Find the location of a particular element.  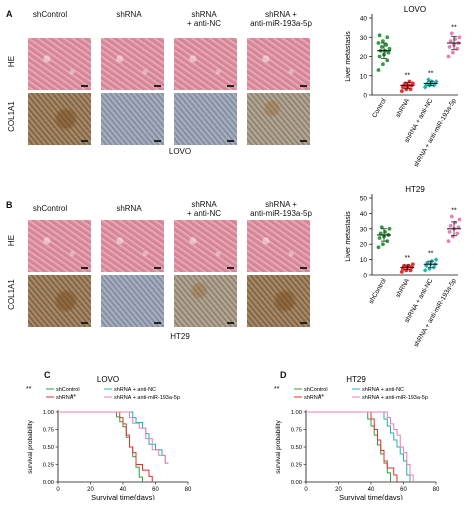

y-tick-label: 1.00 is located at coordinates (296, 413).